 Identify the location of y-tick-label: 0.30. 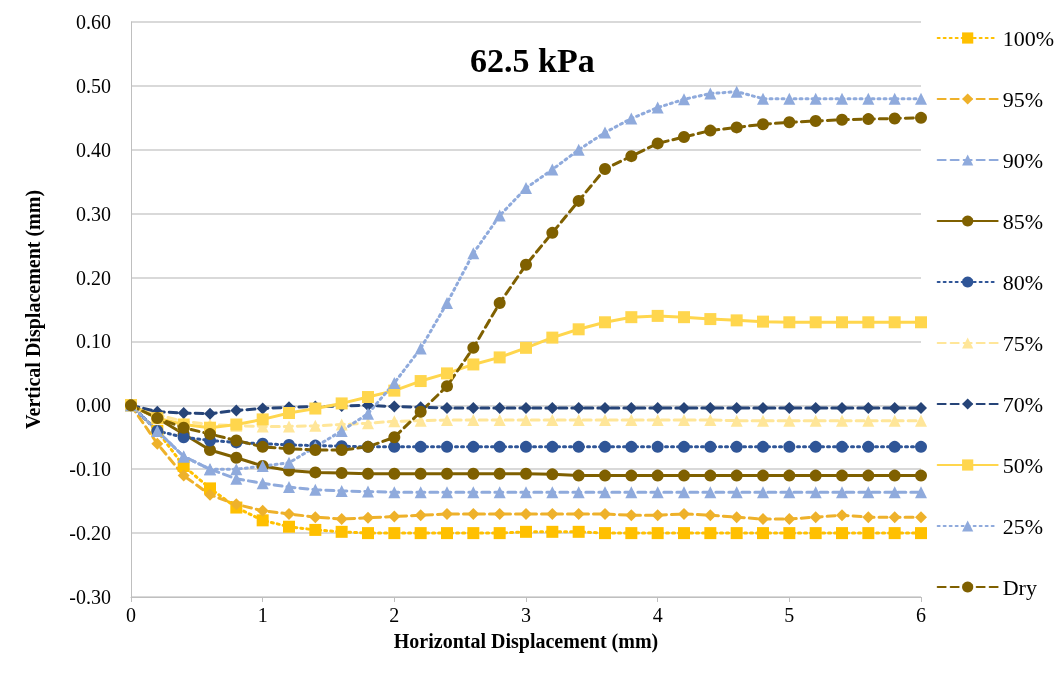
(93, 213).